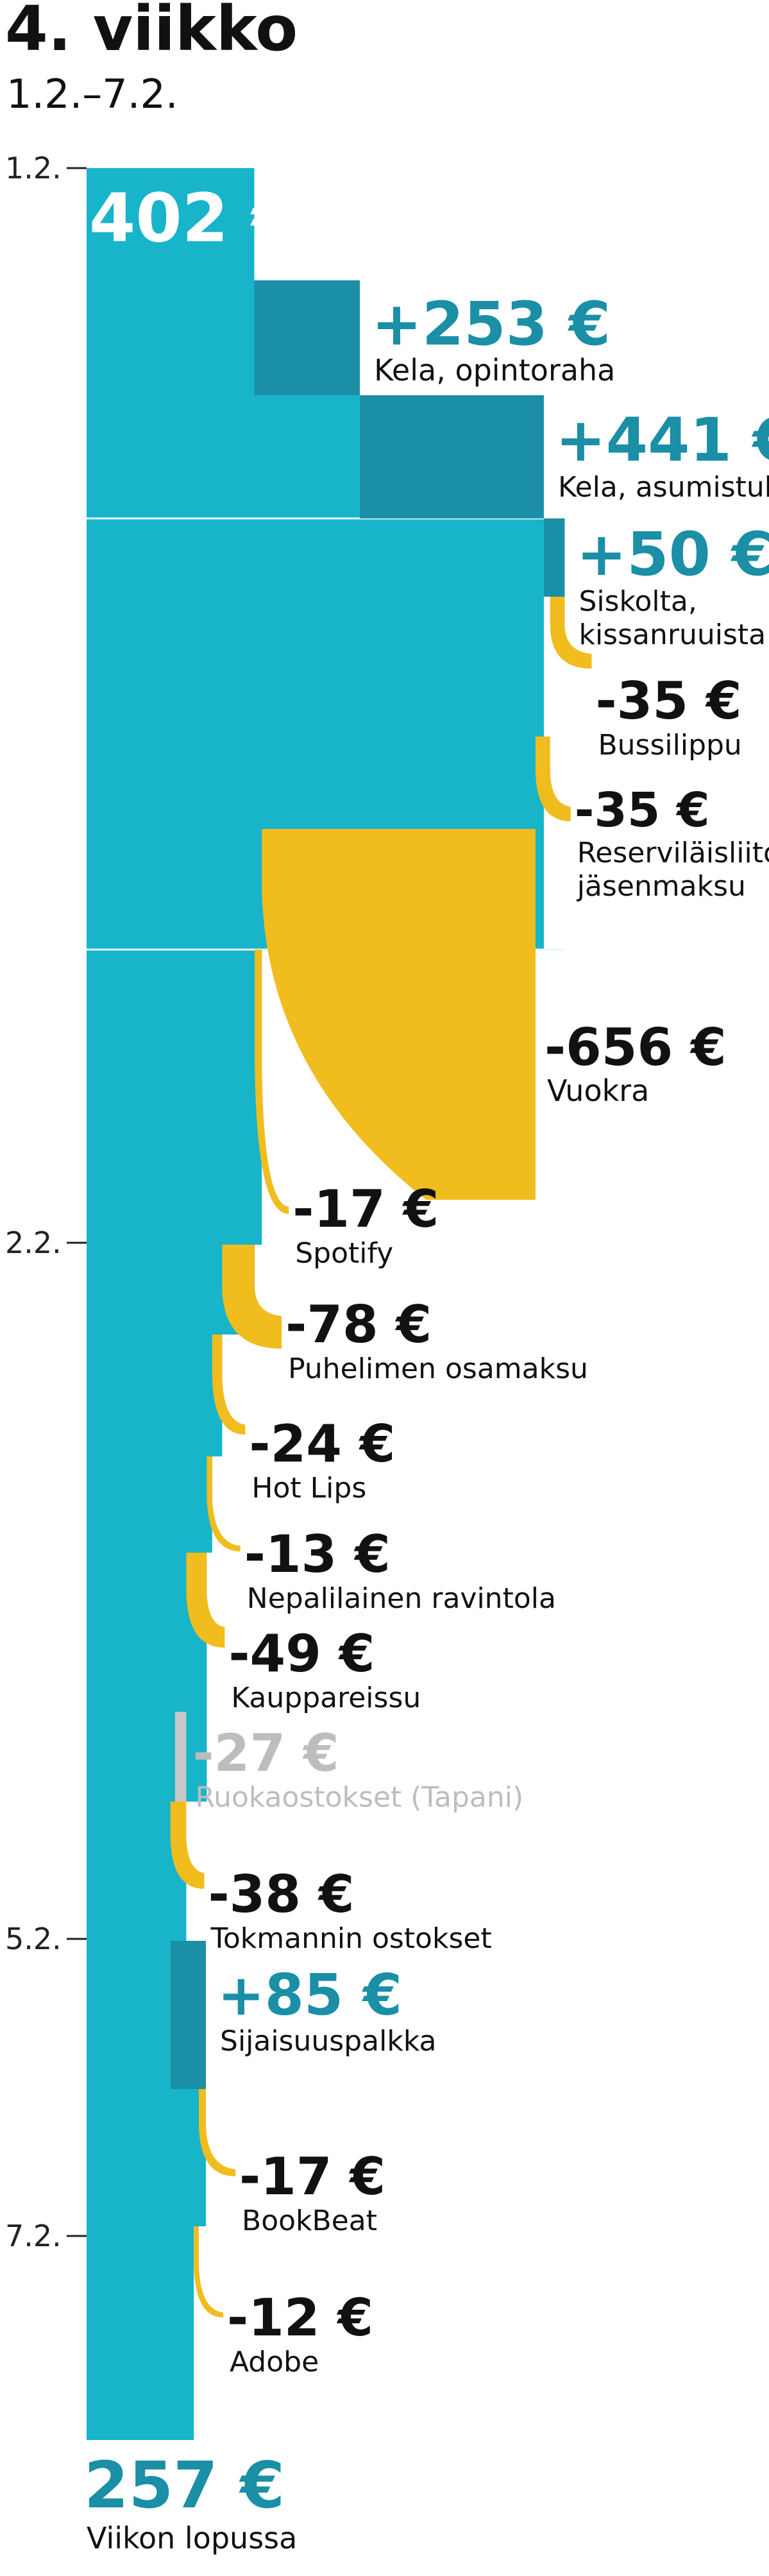  What do you see at coordinates (365, 1209) in the screenshot?
I see `value-label-spotify: -17 €` at bounding box center [365, 1209].